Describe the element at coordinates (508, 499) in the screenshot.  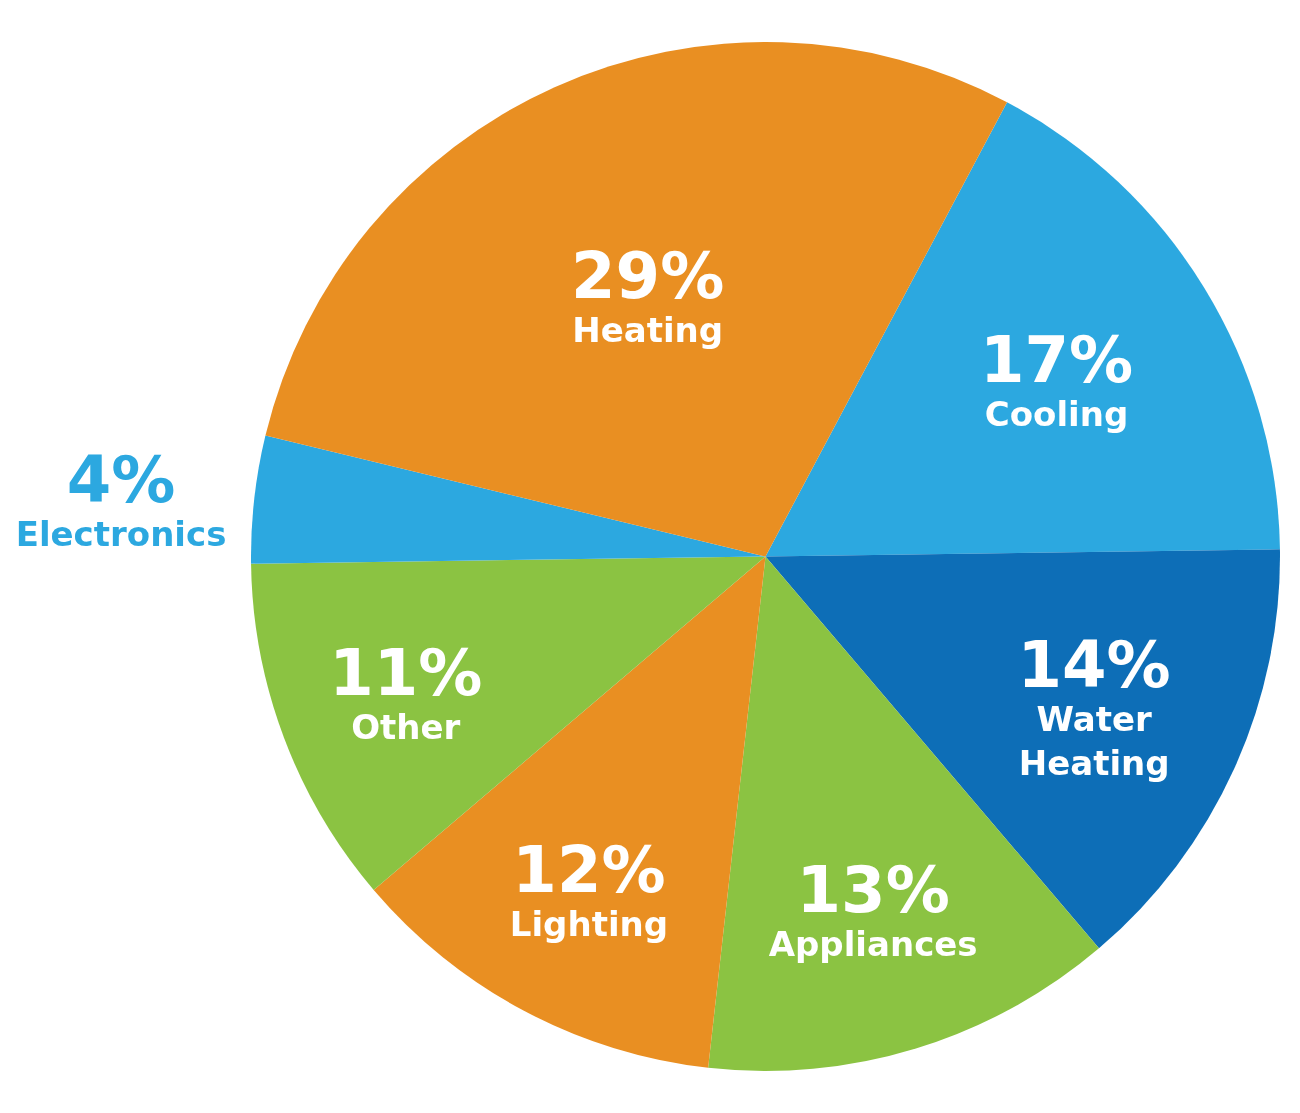
I see `pie-slice` at that location.